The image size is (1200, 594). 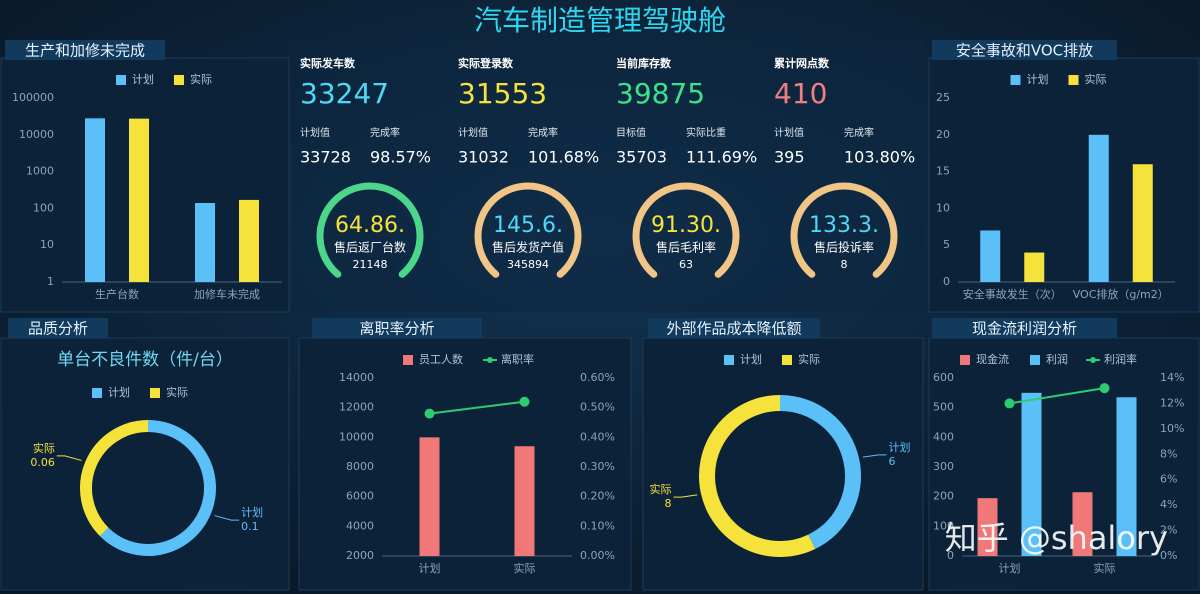 I want to click on panel-title: 生产和加修未完成, so click(x=85, y=51).